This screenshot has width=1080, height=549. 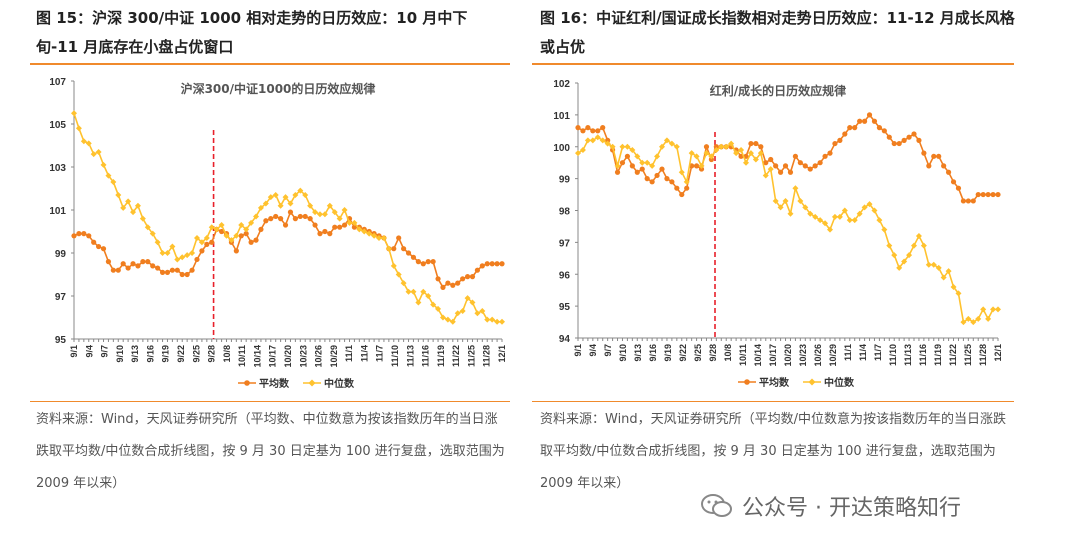 I want to click on y-tick-label: 97, so click(x=565, y=243).